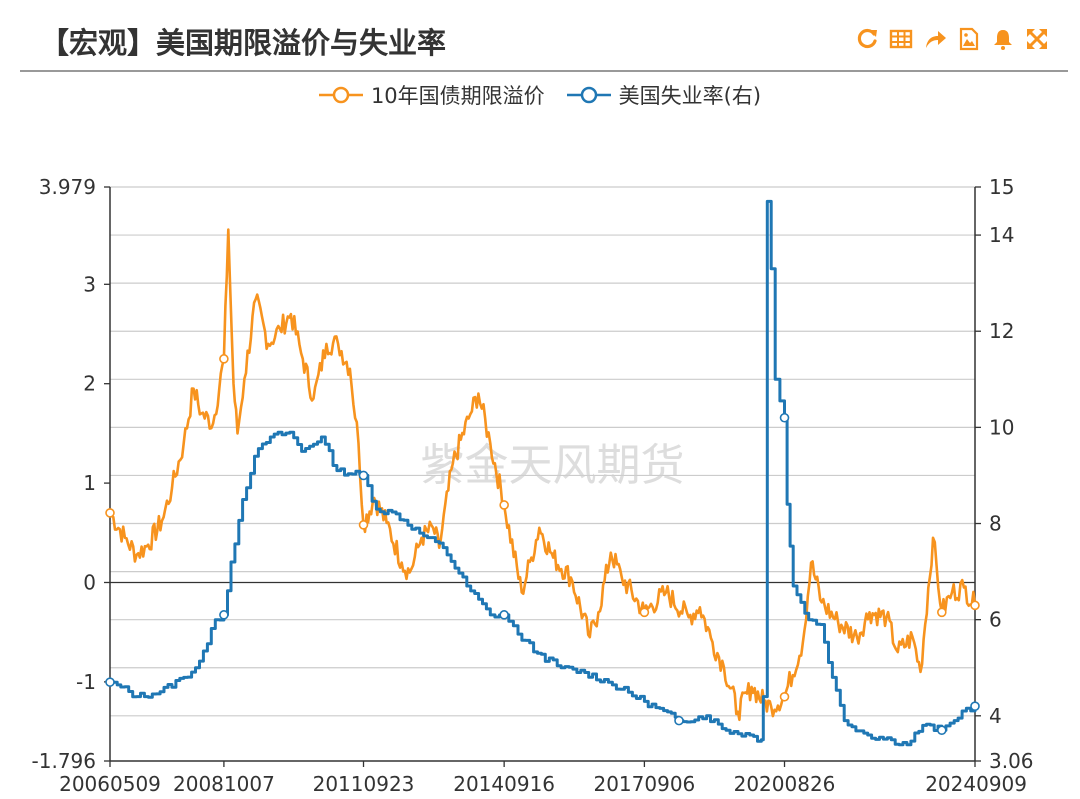  What do you see at coordinates (952, 39) in the screenshot?
I see `chart-toolbar` at bounding box center [952, 39].